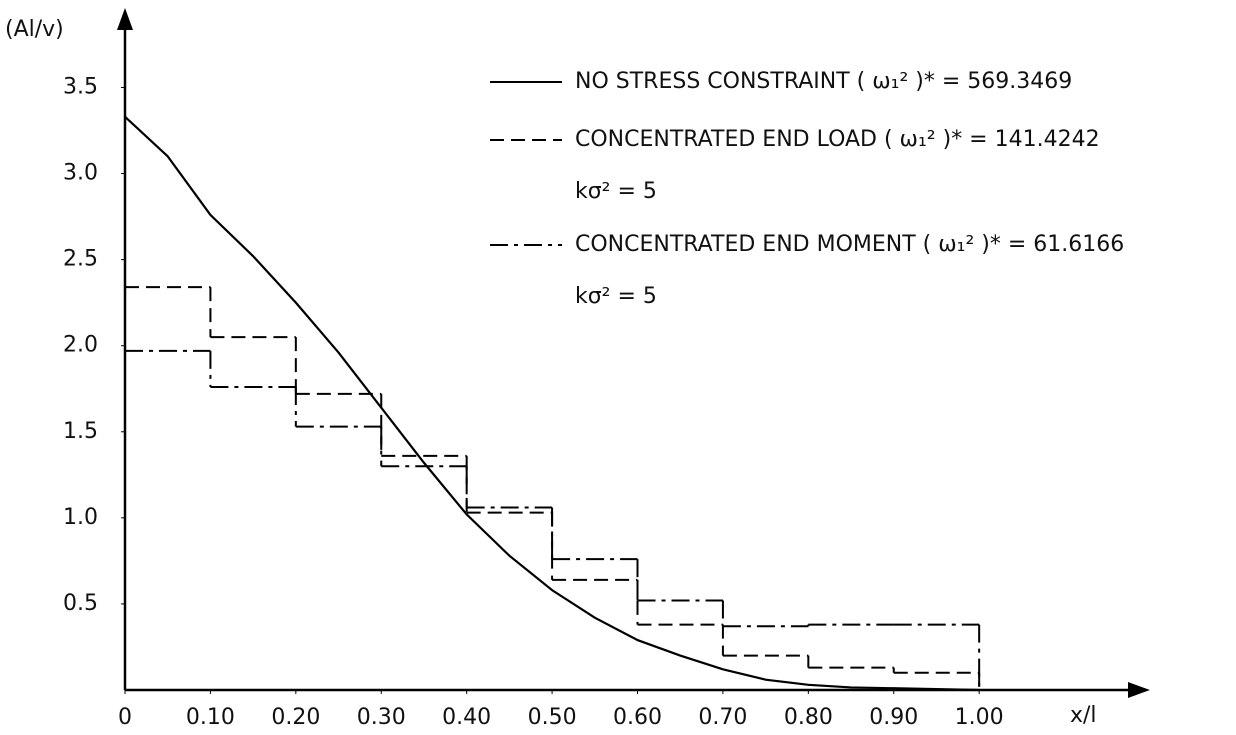 The width and height of the screenshot is (1236, 735). What do you see at coordinates (466, 717) in the screenshot?
I see `x-tick-label: 0.40` at bounding box center [466, 717].